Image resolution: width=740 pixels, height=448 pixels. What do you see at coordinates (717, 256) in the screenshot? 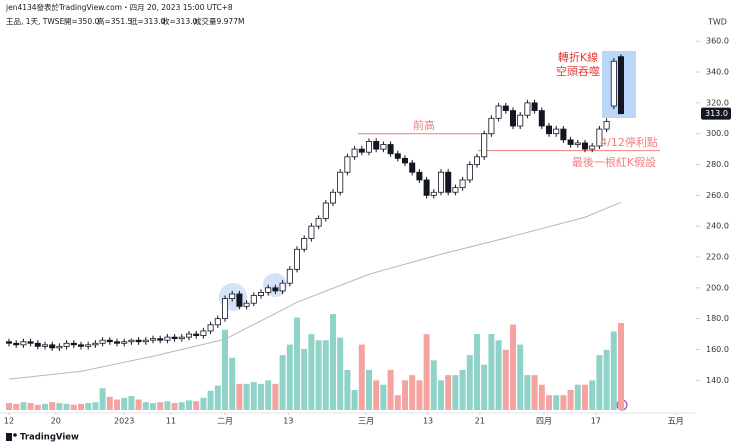
I see `y-tick-label: 220.0` at bounding box center [717, 256].